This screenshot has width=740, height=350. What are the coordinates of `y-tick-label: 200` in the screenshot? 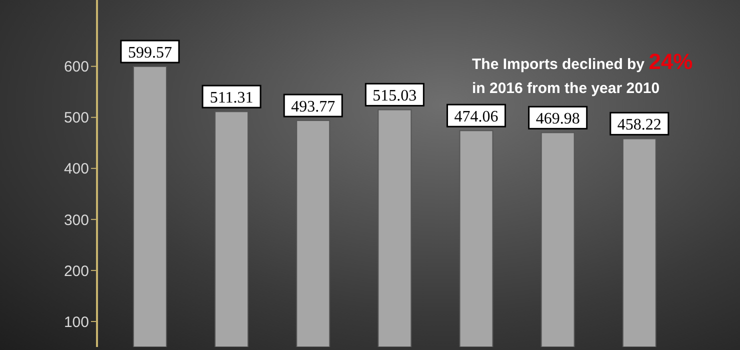 It's located at (76, 271).